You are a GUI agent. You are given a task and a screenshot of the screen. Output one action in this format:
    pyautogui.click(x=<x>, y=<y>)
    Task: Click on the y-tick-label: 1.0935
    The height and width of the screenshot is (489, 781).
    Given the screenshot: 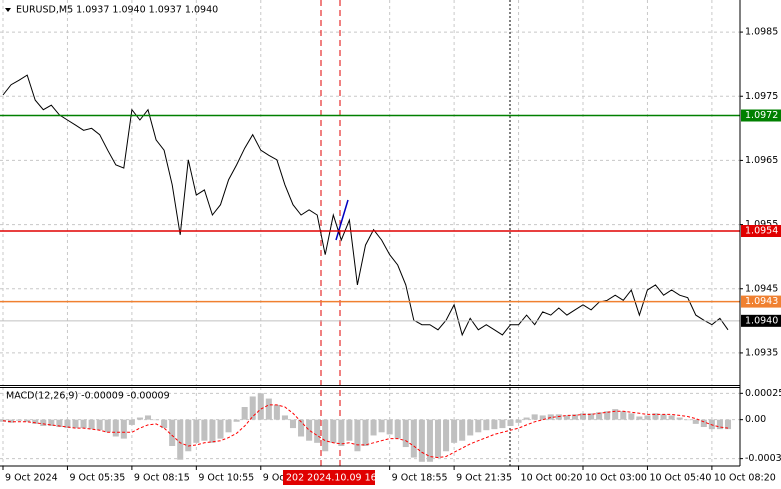 What is the action you would take?
    pyautogui.click(x=761, y=352)
    